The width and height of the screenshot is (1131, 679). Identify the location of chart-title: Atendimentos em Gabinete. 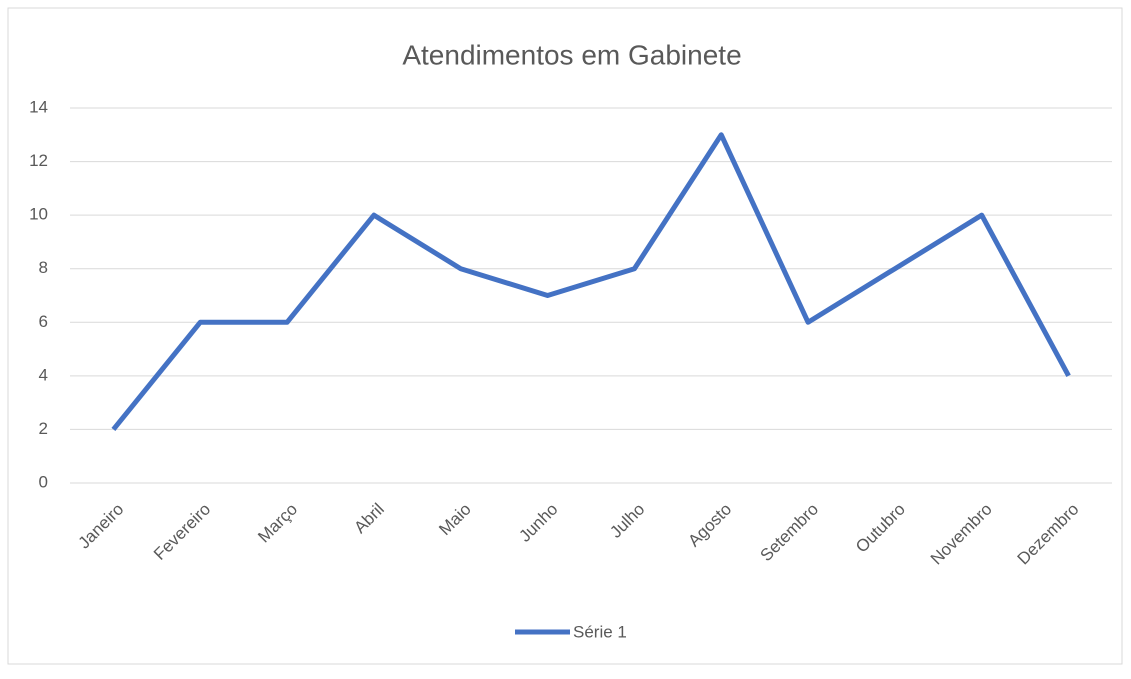
(571, 54).